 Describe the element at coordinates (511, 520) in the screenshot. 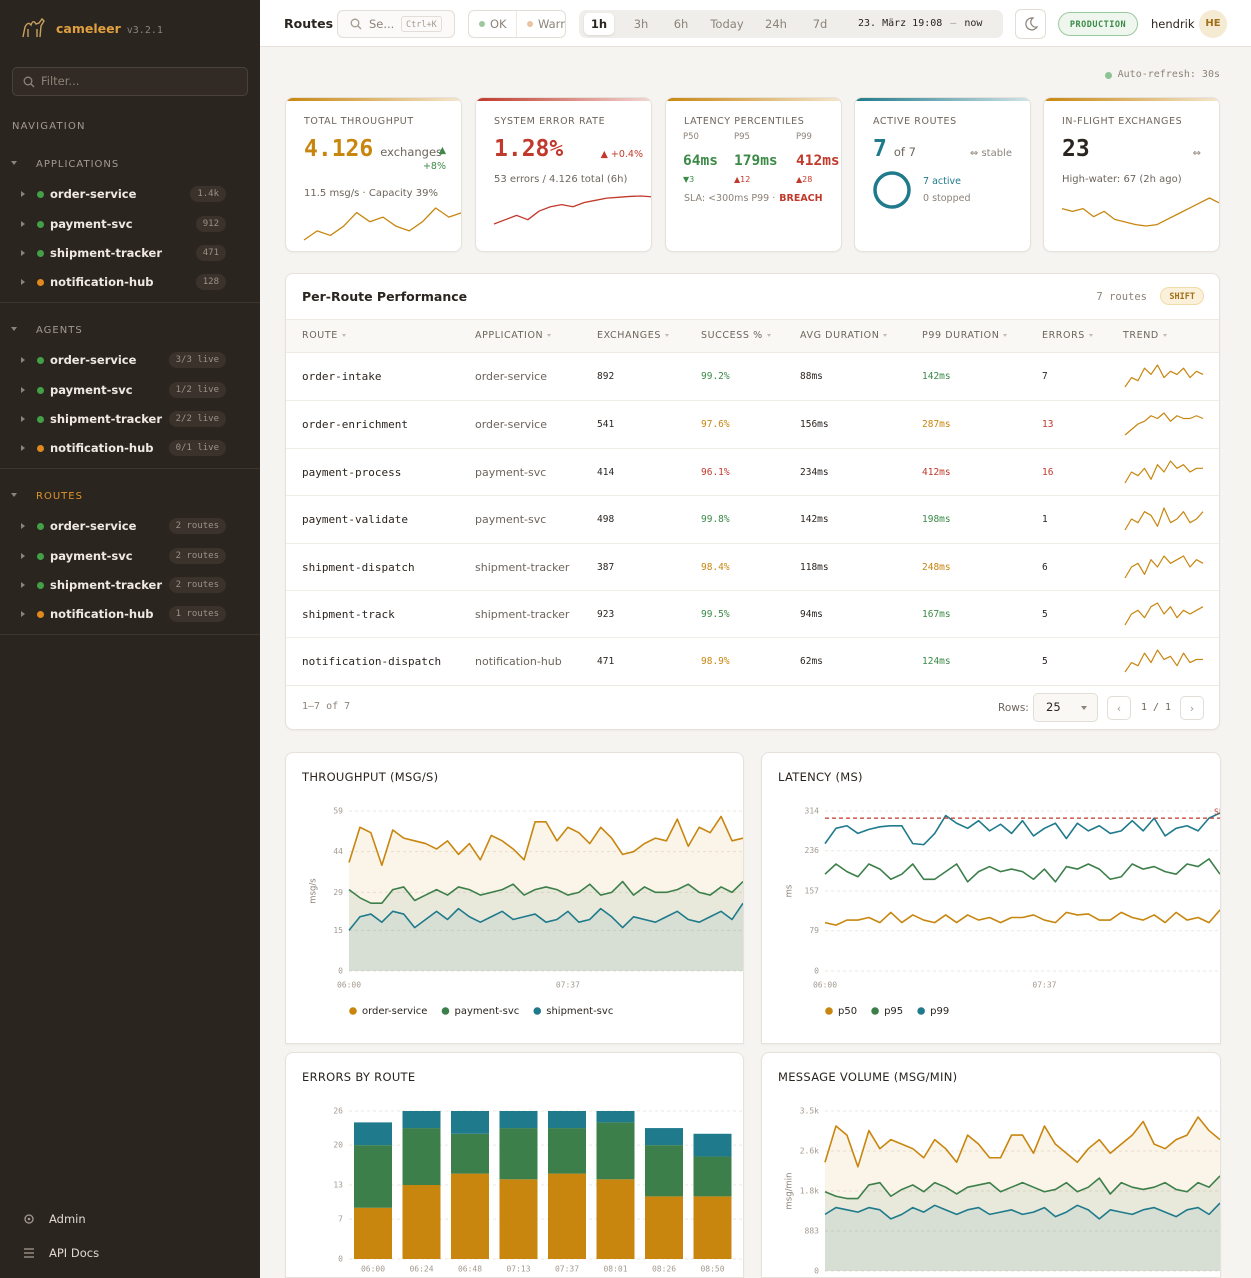

I see `cell-application: payment-svc` at that location.